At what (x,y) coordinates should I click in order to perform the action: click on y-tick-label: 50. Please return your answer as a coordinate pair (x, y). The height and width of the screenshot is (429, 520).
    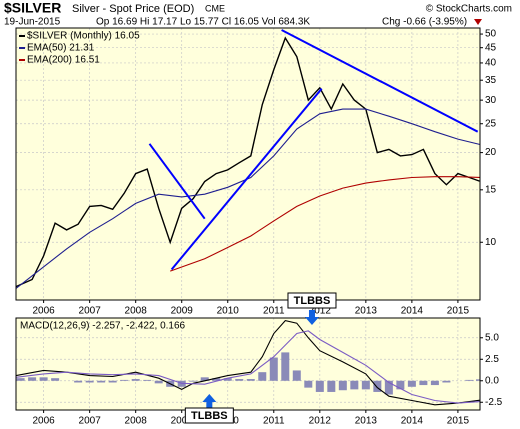
    Looking at the image, I should click on (491, 34).